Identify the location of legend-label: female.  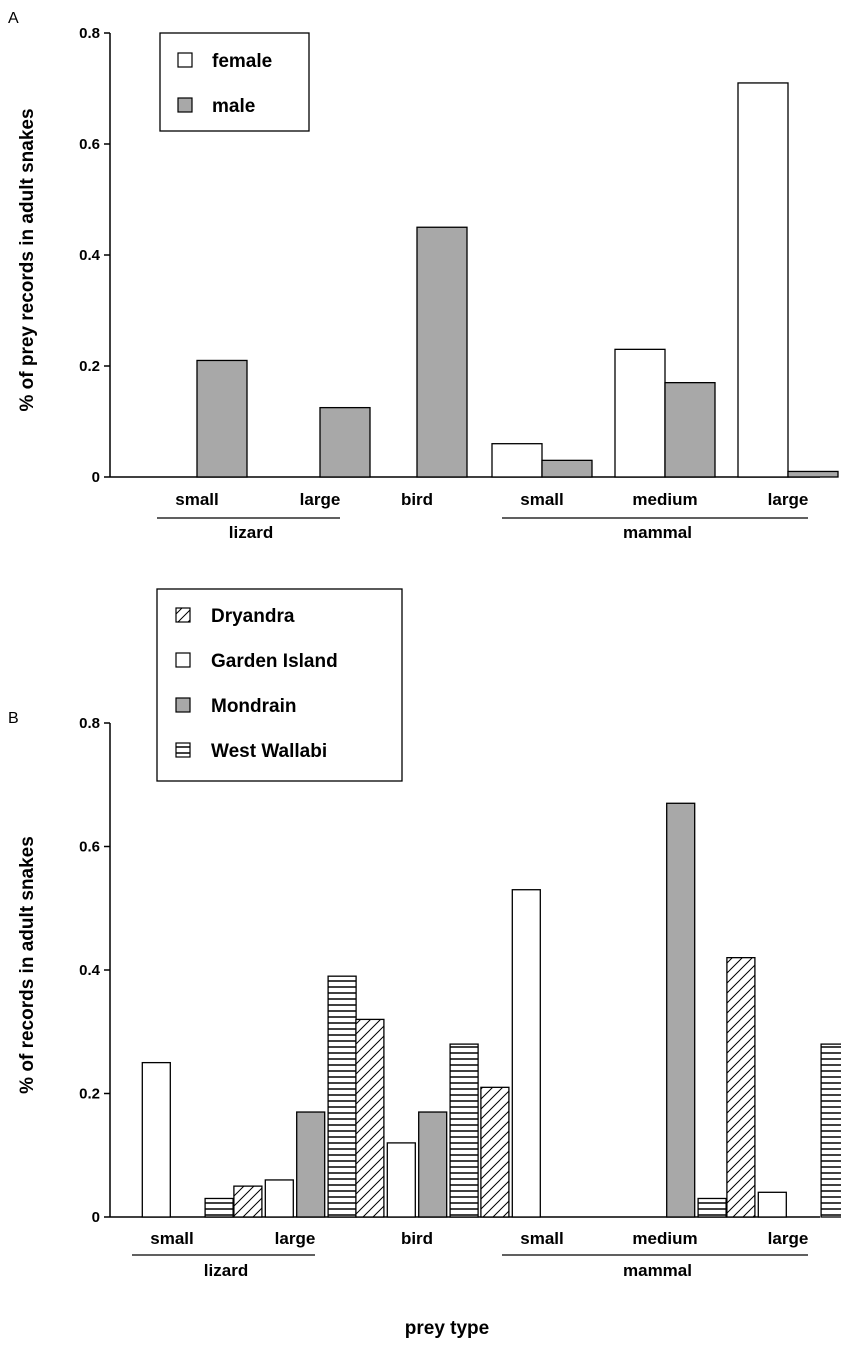
(242, 61).